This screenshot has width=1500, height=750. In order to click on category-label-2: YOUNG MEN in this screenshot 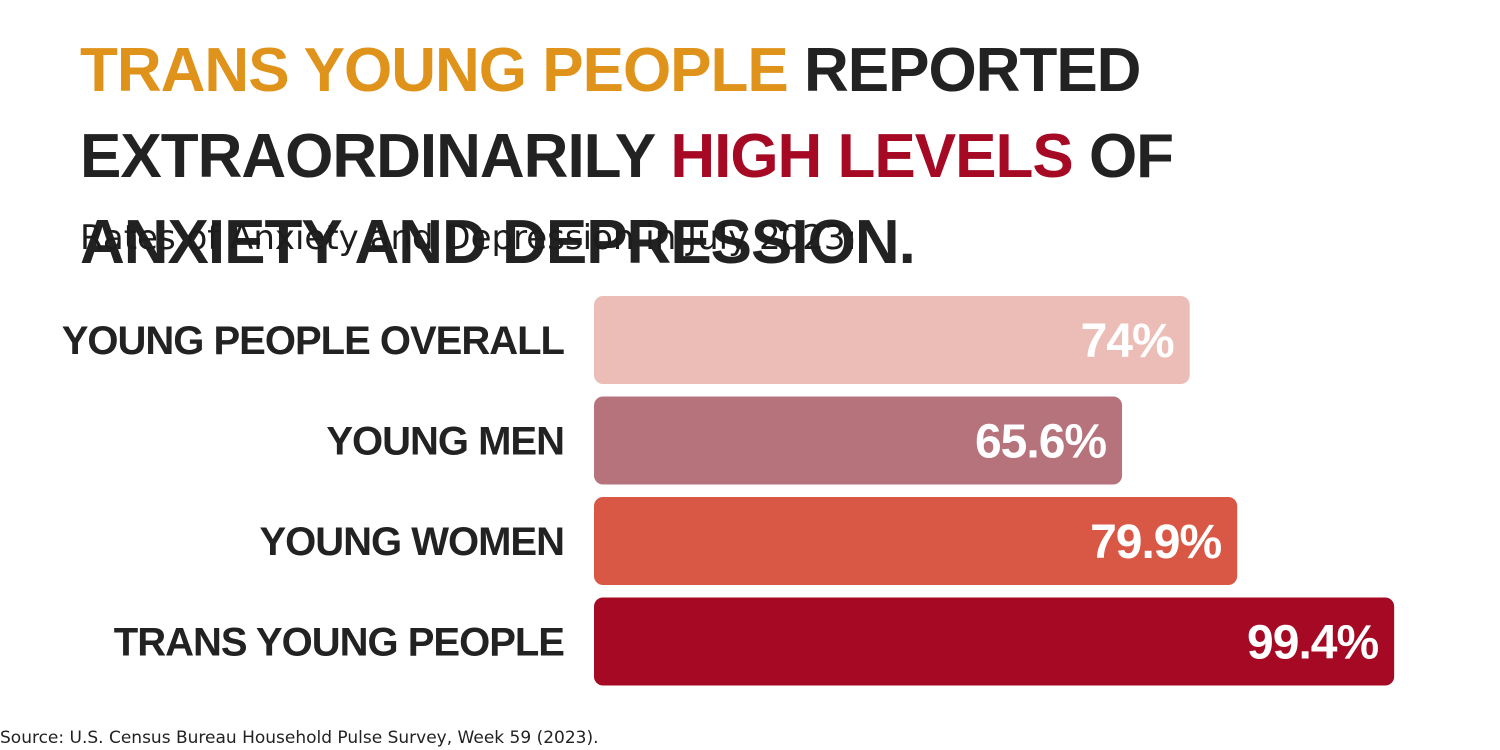, I will do `click(445, 442)`.